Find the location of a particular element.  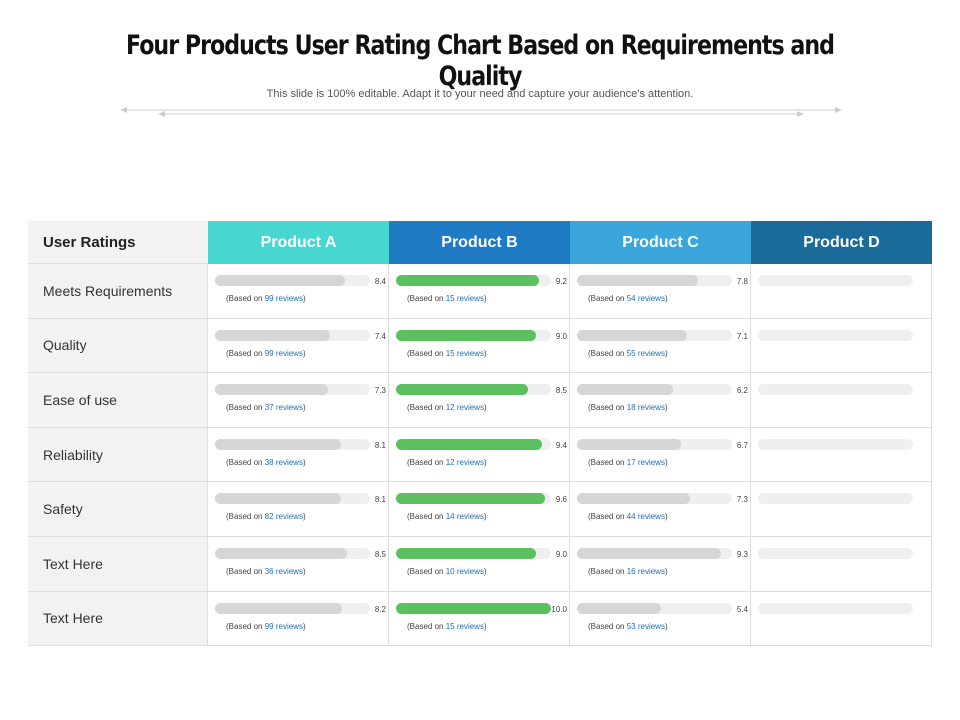

cell: 7.4 (Based on 99 reviews) is located at coordinates (298, 346).